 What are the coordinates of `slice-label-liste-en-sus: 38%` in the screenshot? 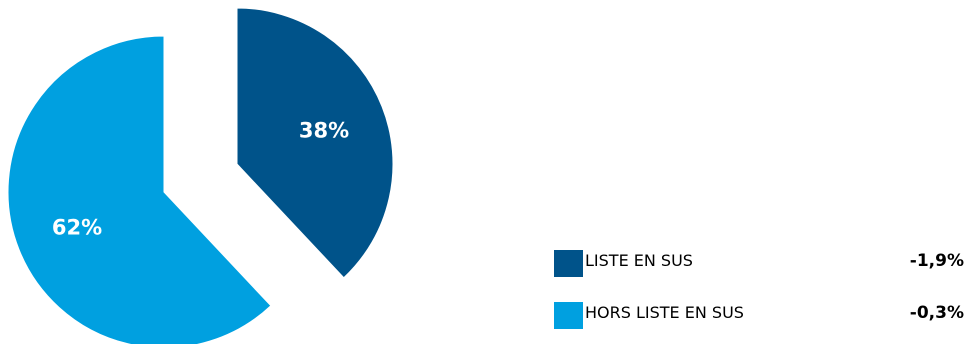 It's located at (324, 131).